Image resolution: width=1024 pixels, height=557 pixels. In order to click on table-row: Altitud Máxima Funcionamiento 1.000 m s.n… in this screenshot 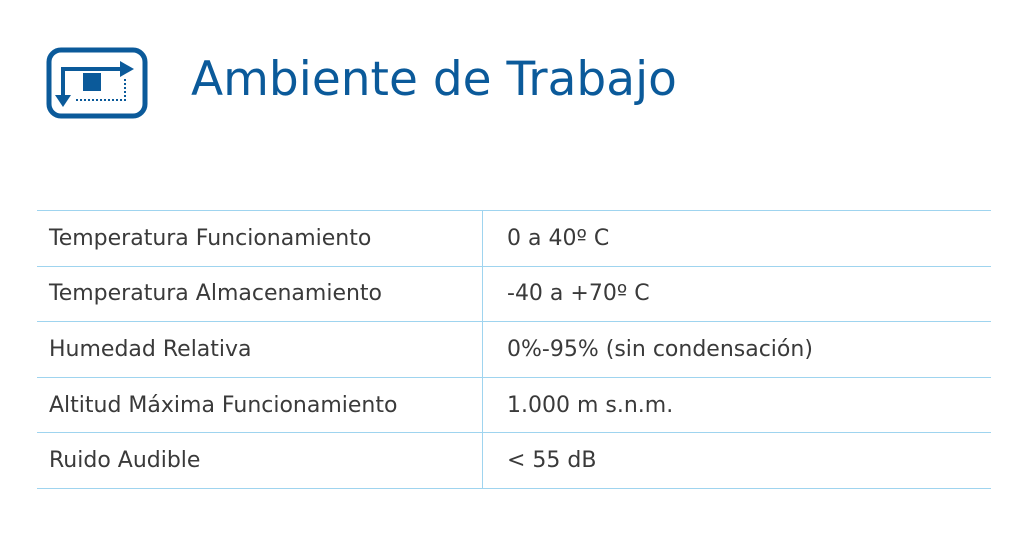, I will do `click(514, 405)`.